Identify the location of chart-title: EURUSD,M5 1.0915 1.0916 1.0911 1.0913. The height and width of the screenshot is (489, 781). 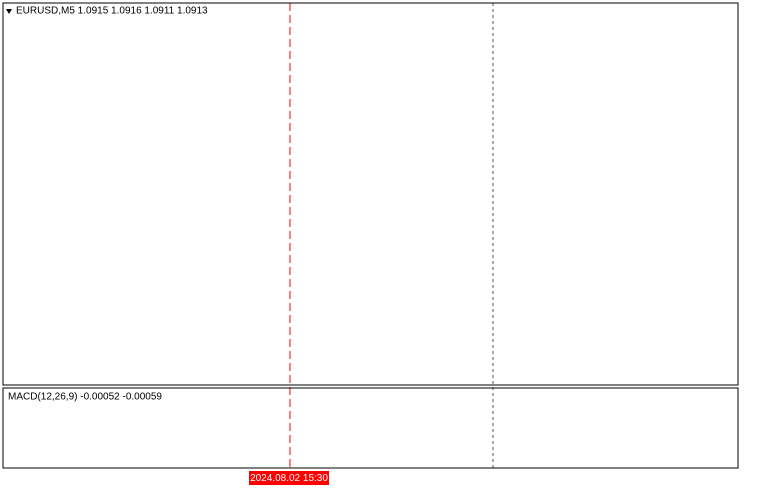
(112, 11).